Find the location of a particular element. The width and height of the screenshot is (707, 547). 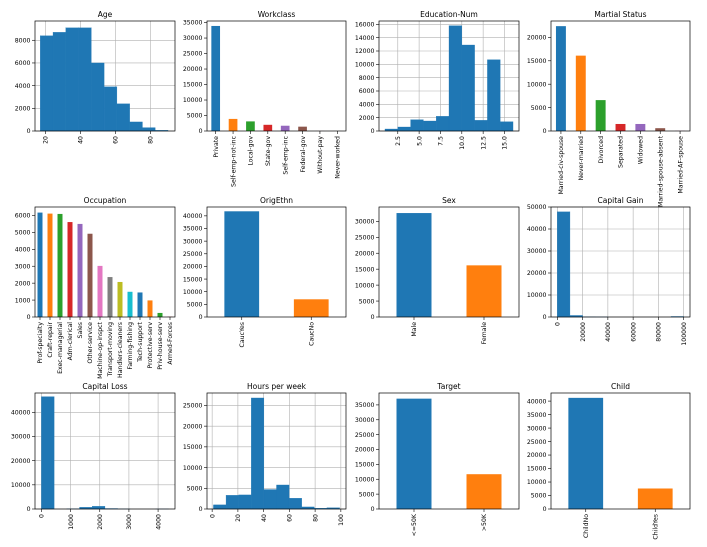

y-tick-label: 6000 is located at coordinates (367, 91).